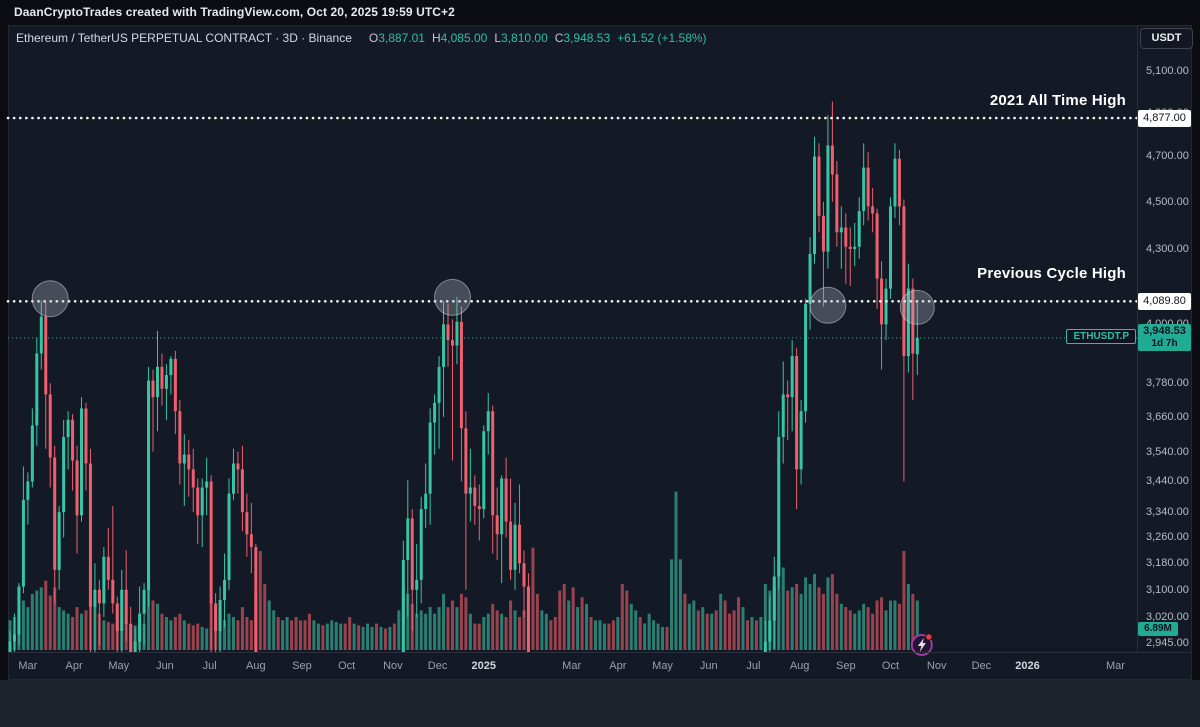 This screenshot has width=1200, height=727. Describe the element at coordinates (1167, 451) in the screenshot. I see `price-tick-label: 3,540.00` at that location.